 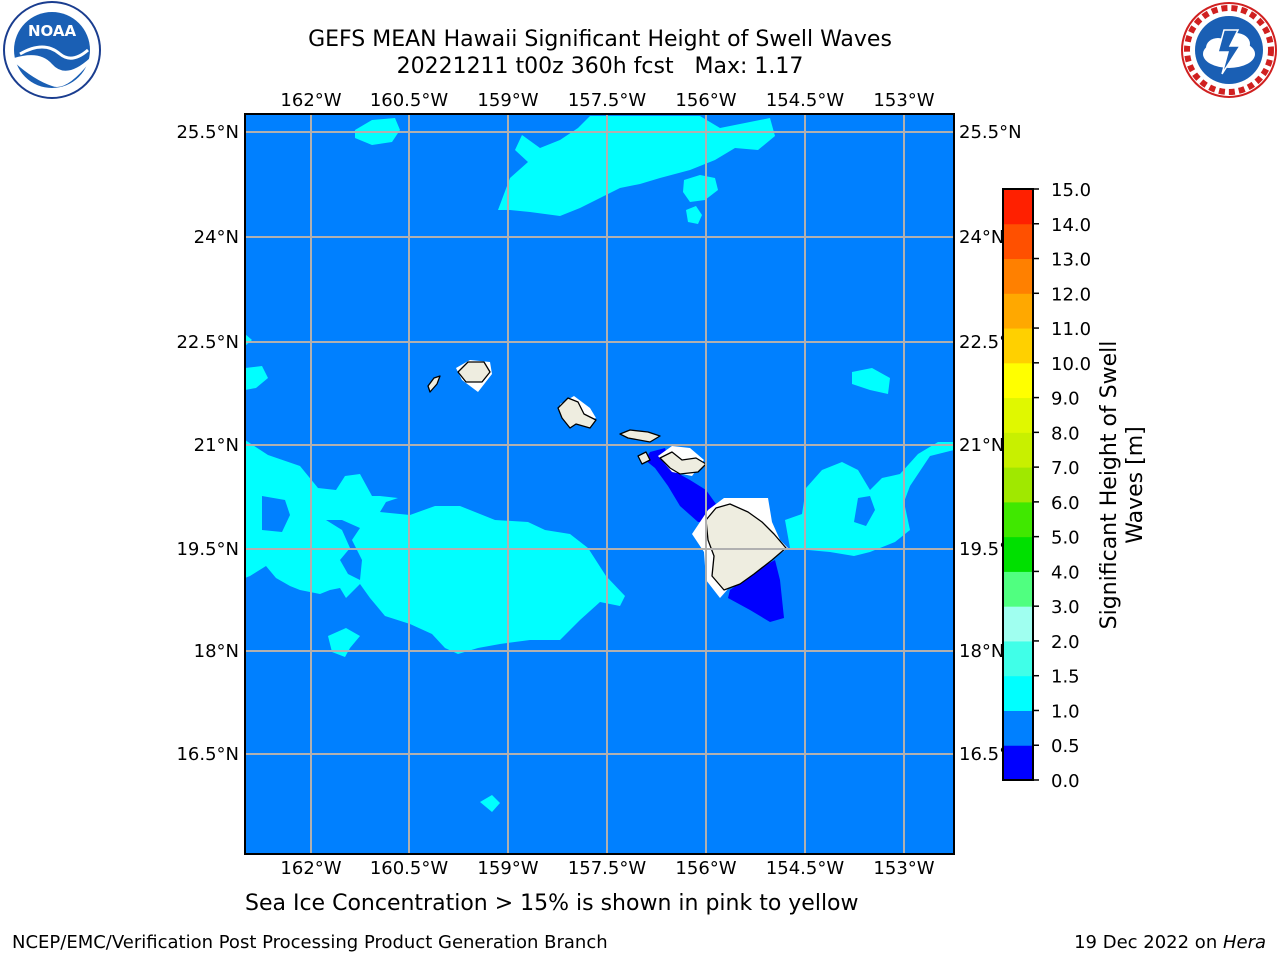 I want to click on colorbar-level-label: 1.0, so click(x=1065, y=711).